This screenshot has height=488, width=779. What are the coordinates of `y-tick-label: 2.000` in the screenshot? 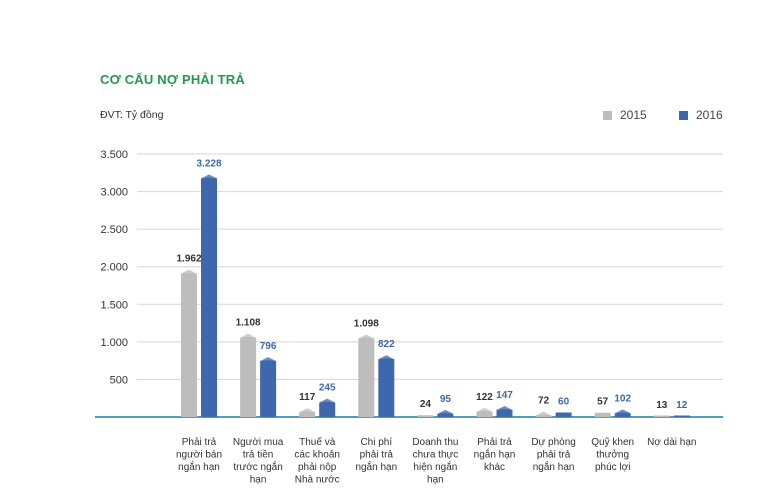 It's located at (114, 268).